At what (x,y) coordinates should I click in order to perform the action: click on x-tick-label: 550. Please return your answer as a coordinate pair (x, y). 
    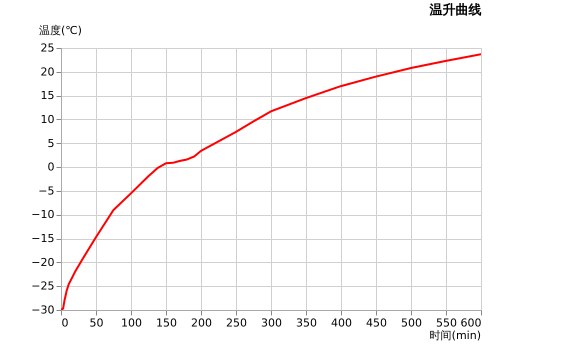
    Looking at the image, I should click on (446, 323).